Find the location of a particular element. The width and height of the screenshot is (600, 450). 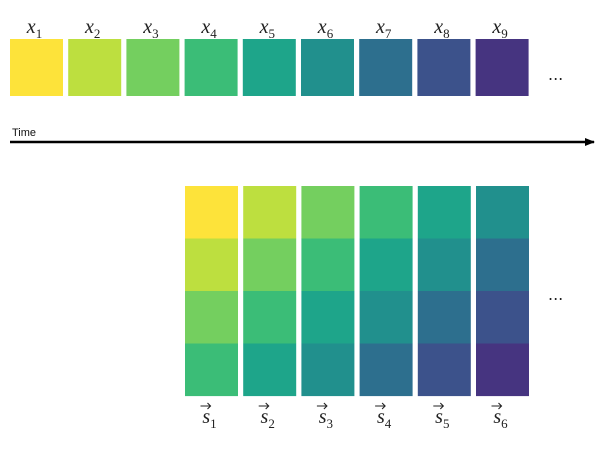

sequence-label: x7 is located at coordinates (383, 28).